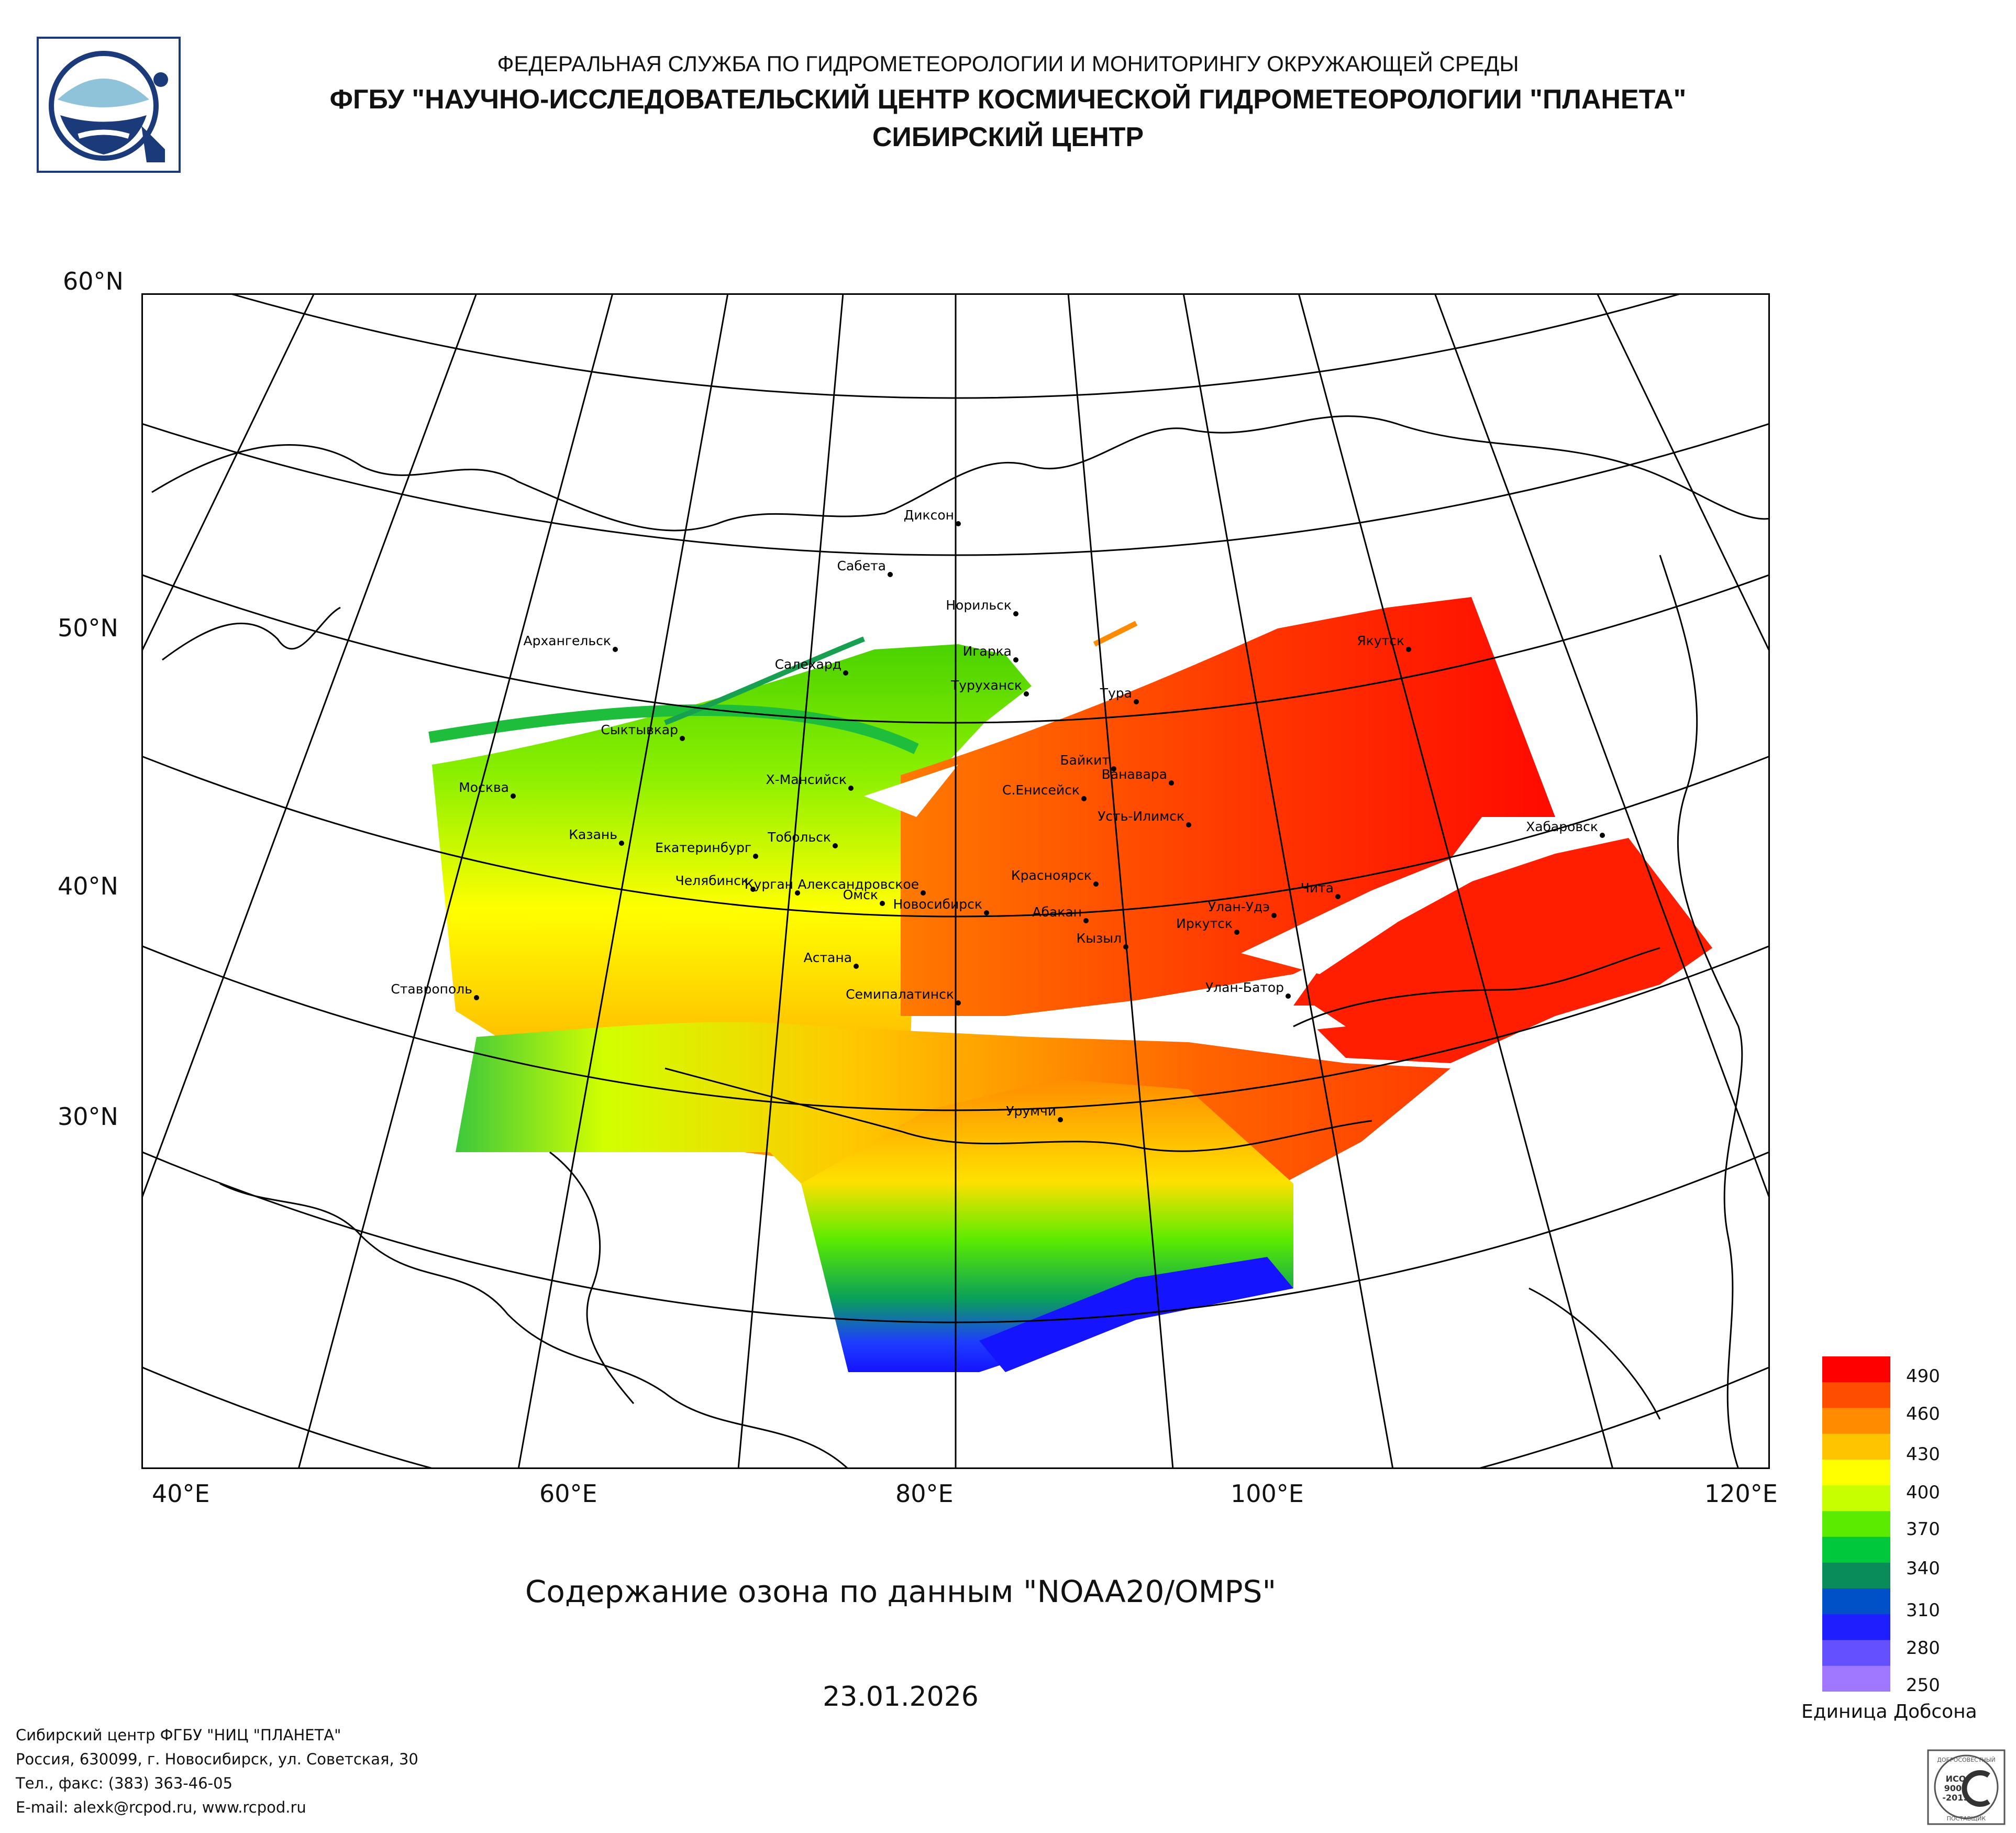 The image size is (2016, 1833). I want to click on city-label: Курган, so click(769, 884).